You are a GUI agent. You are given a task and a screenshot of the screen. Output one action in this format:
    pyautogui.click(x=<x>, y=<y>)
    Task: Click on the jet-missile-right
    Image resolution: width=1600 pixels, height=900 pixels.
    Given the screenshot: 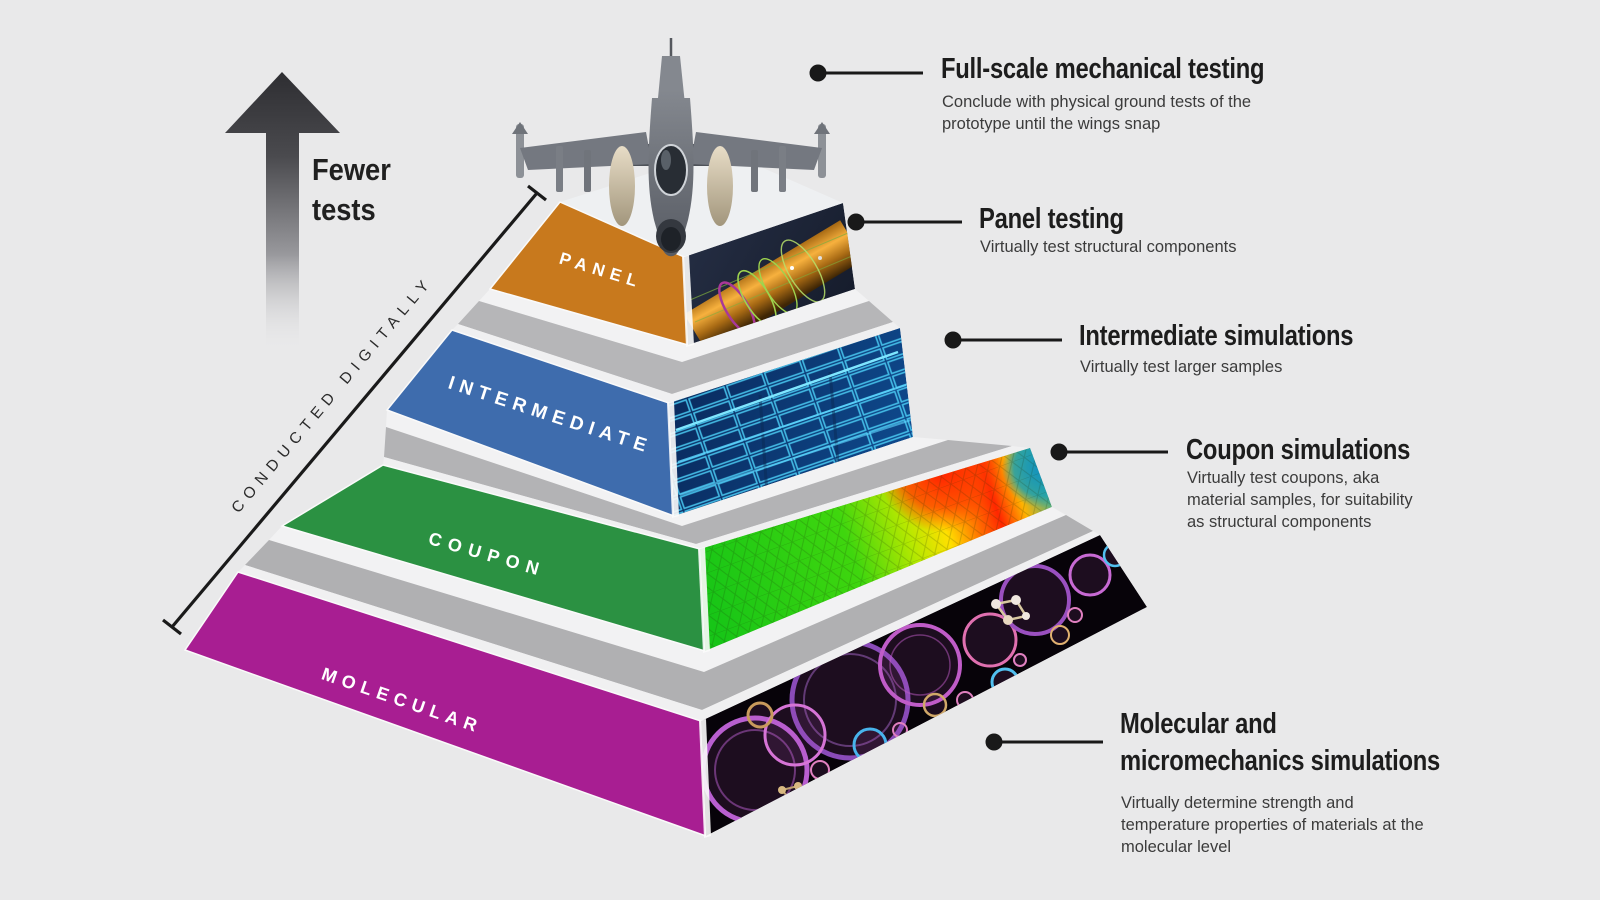 What is the action you would take?
    pyautogui.click(x=822, y=151)
    